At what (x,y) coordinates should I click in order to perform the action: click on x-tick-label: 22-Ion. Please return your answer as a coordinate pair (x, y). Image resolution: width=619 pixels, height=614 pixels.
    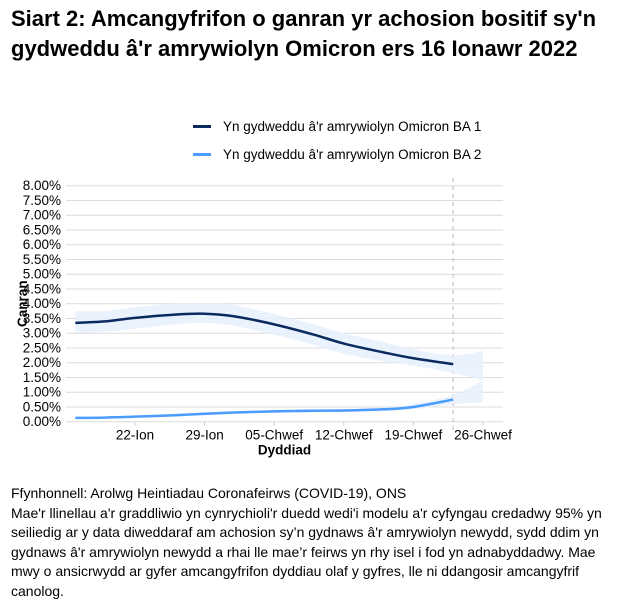
    Looking at the image, I should click on (135, 435).